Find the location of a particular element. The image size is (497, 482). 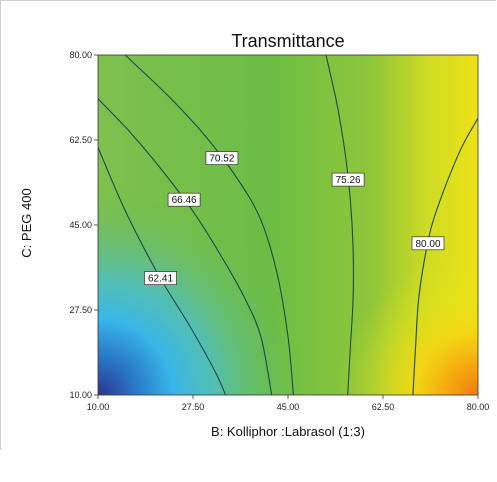

y-tick-label: 45.00 is located at coordinates (80, 225).